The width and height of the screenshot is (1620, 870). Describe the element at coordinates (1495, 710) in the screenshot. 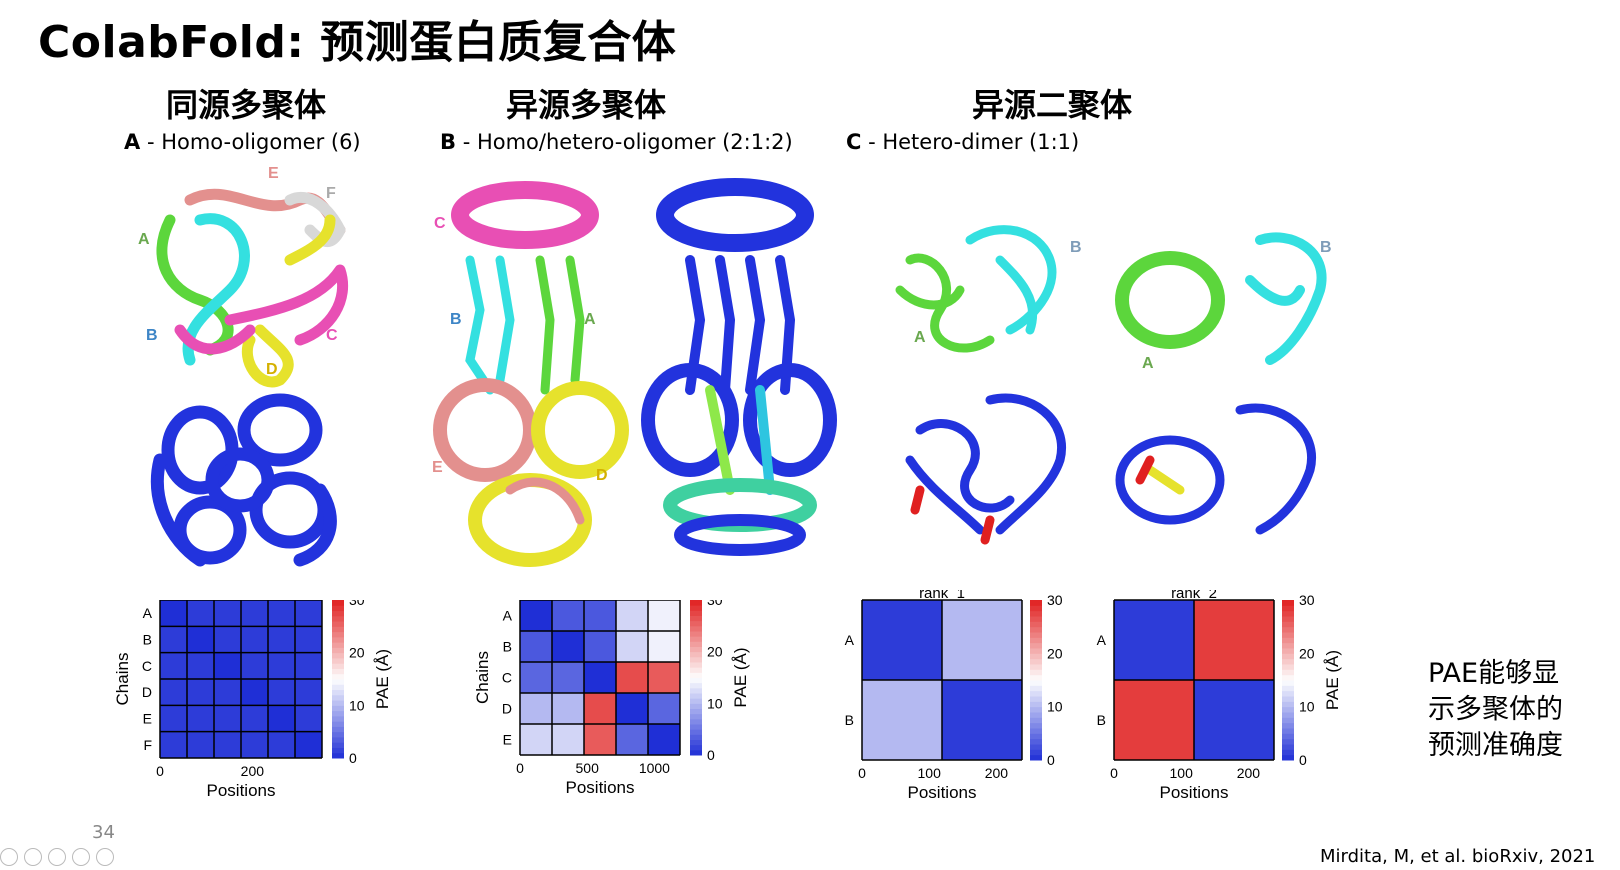

I see `side-note: PAE能够显 示多聚体的 预测准确度` at that location.